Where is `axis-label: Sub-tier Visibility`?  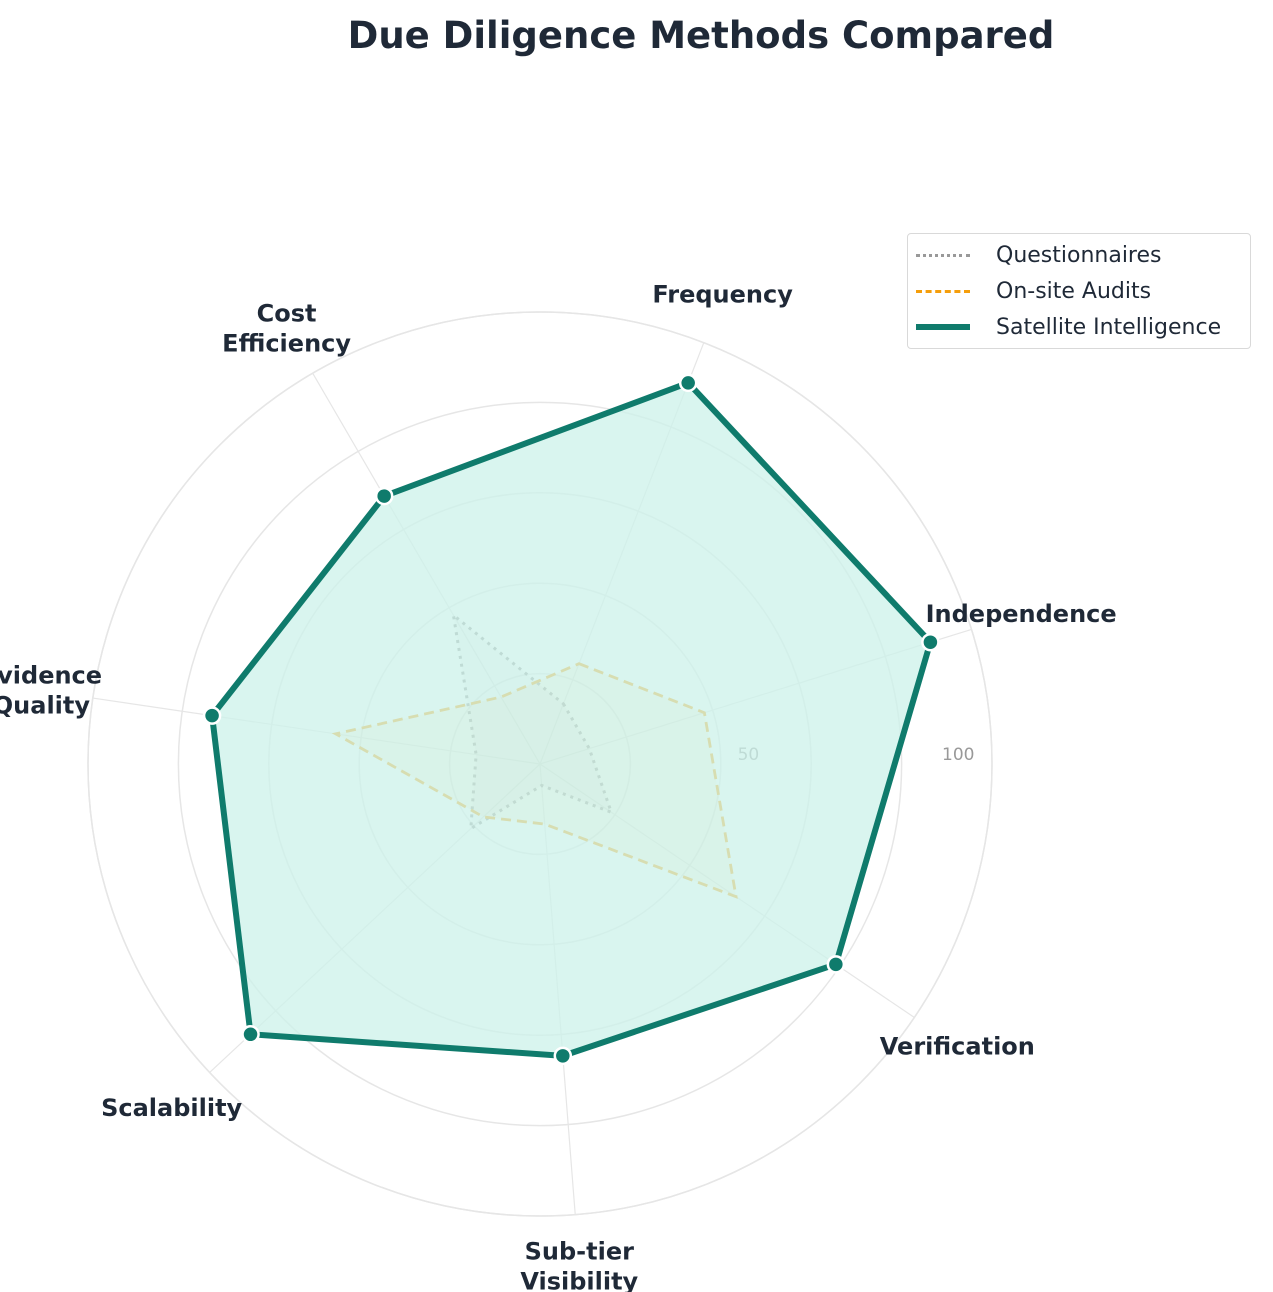 axis-label: Sub-tier Visibility is located at coordinates (579, 1264).